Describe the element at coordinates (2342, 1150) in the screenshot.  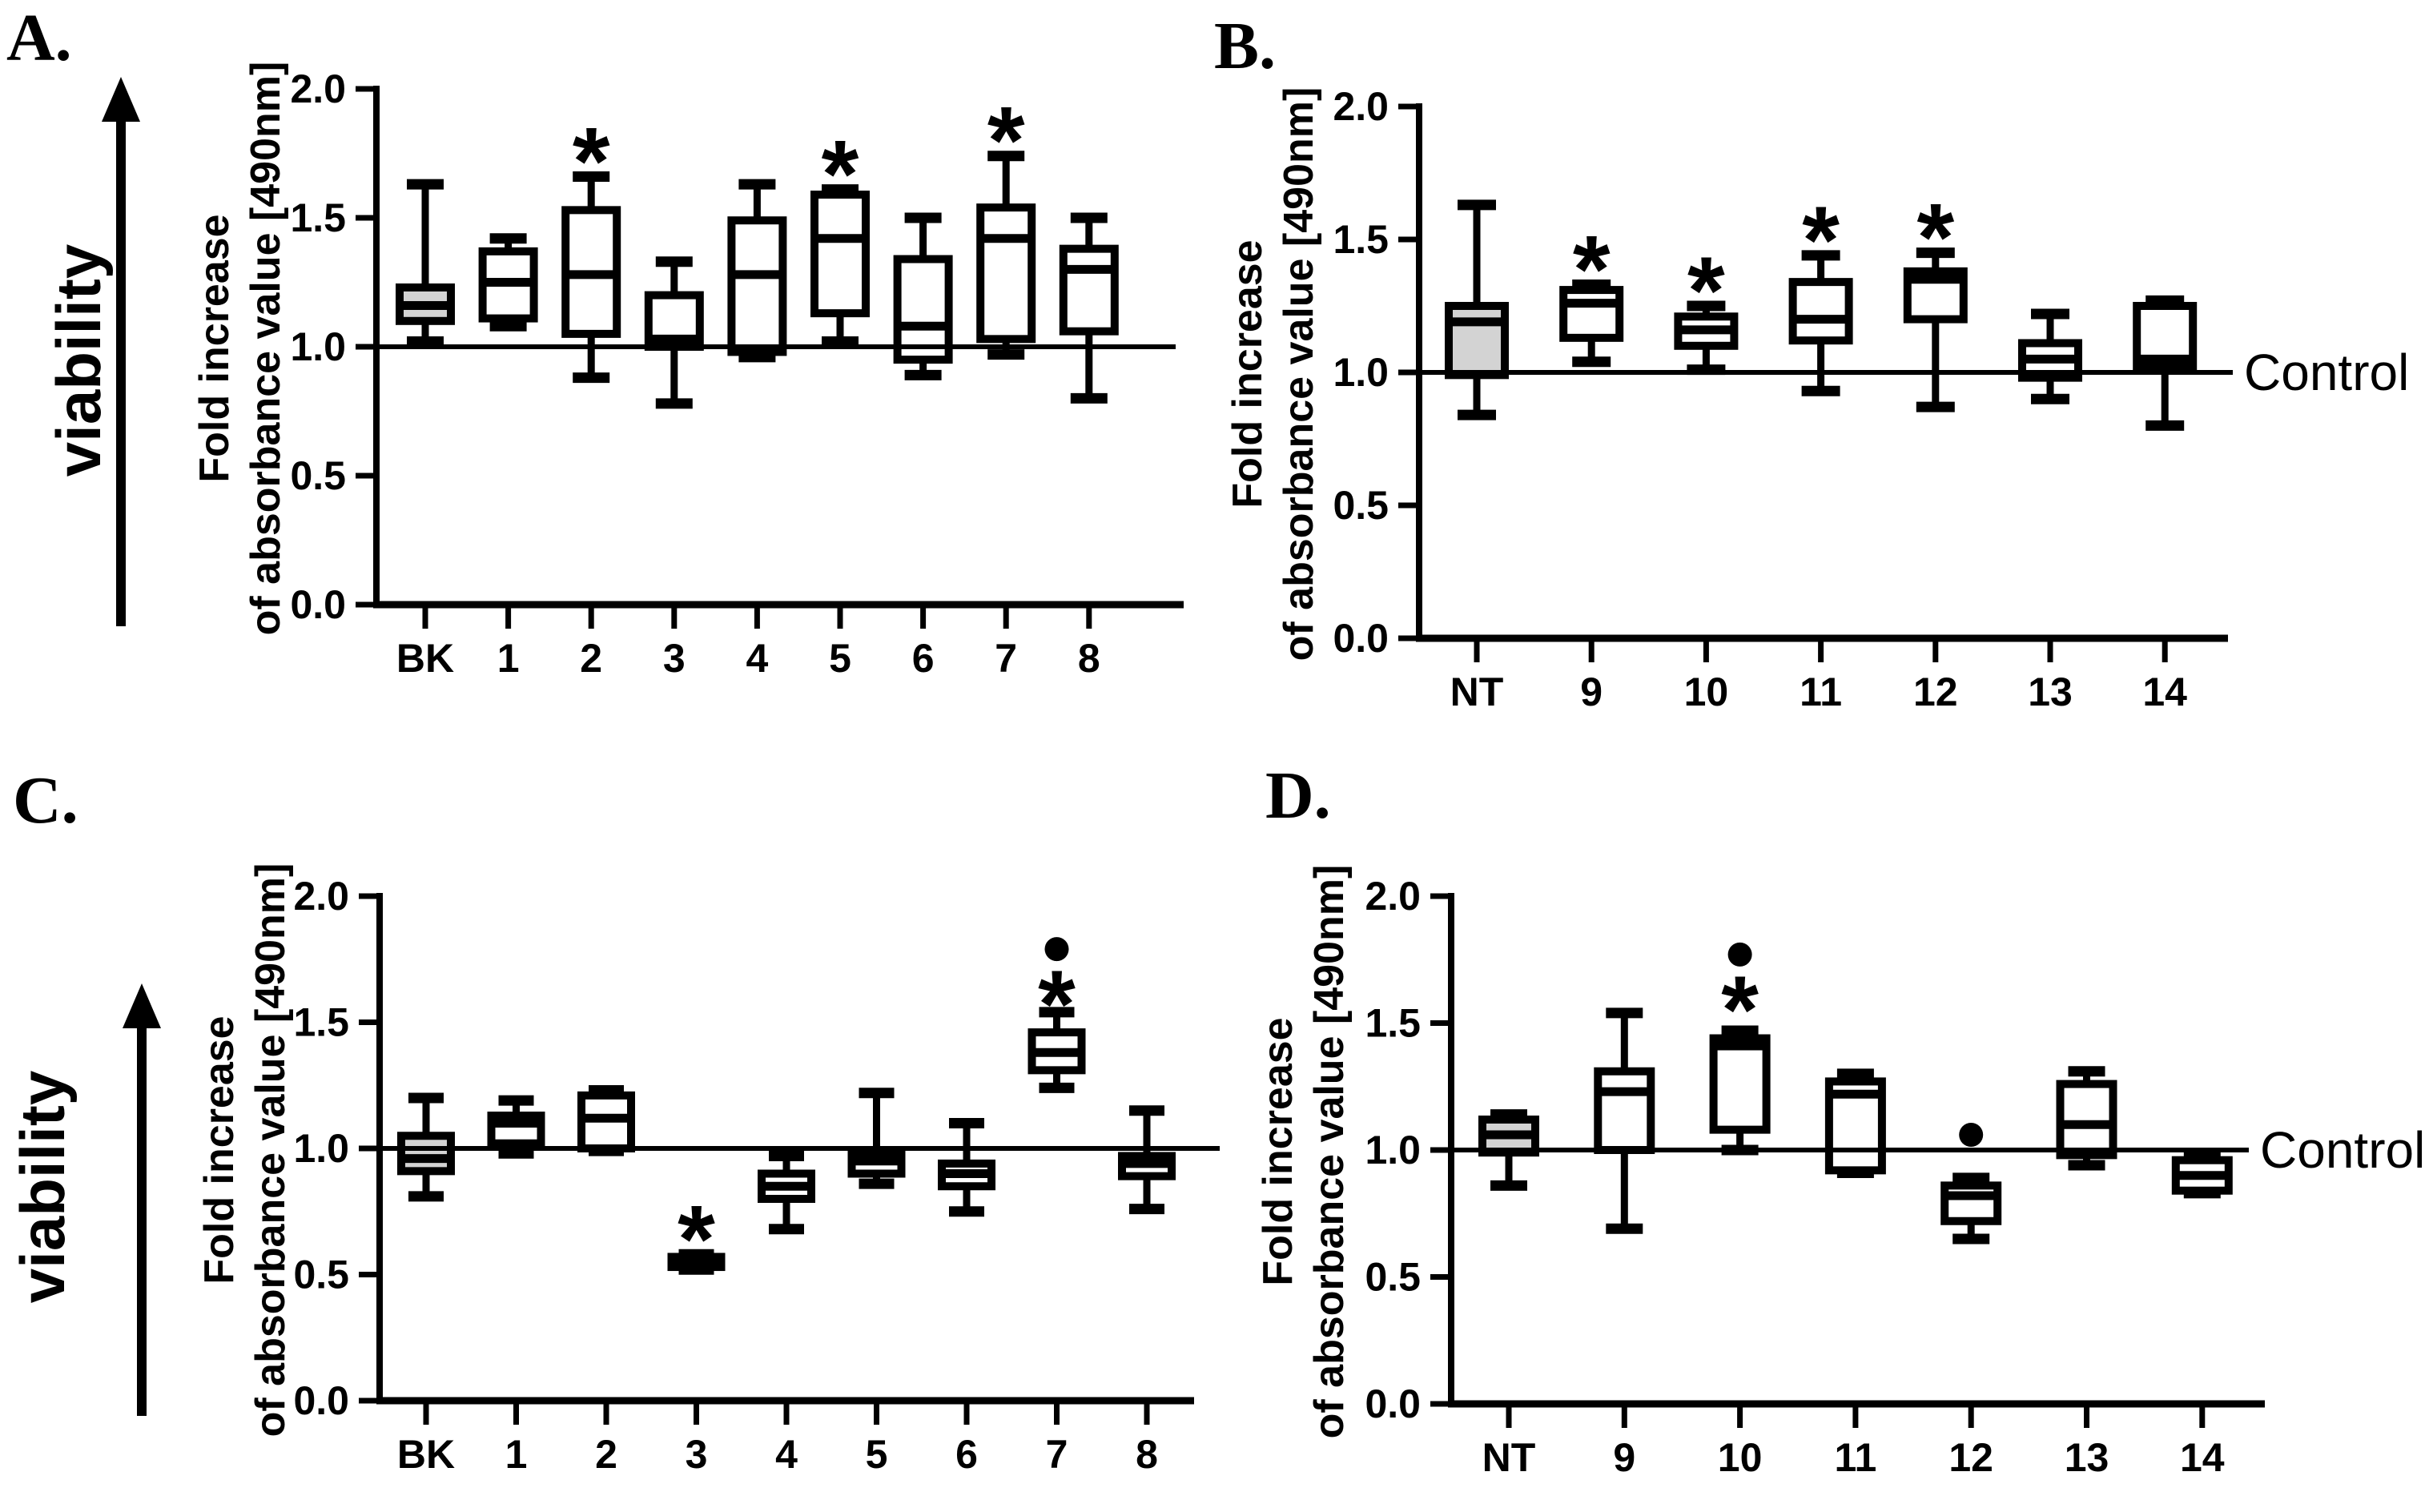
I see `control-line-label: Control` at that location.